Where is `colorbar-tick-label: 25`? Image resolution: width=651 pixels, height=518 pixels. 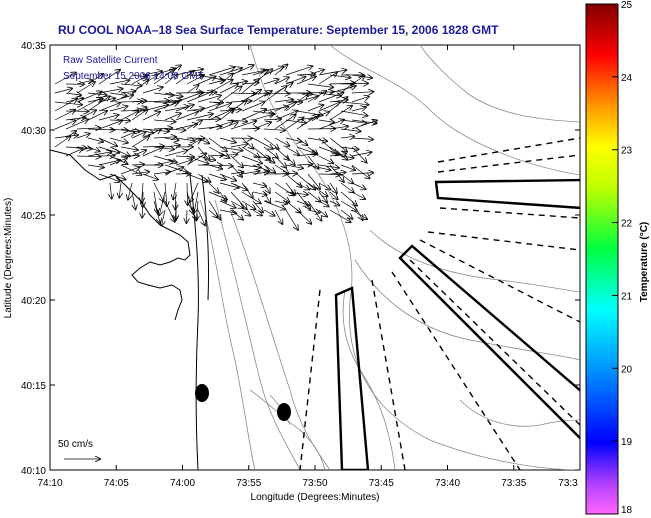
colorbar-tick-label: 25 is located at coordinates (627, 5).